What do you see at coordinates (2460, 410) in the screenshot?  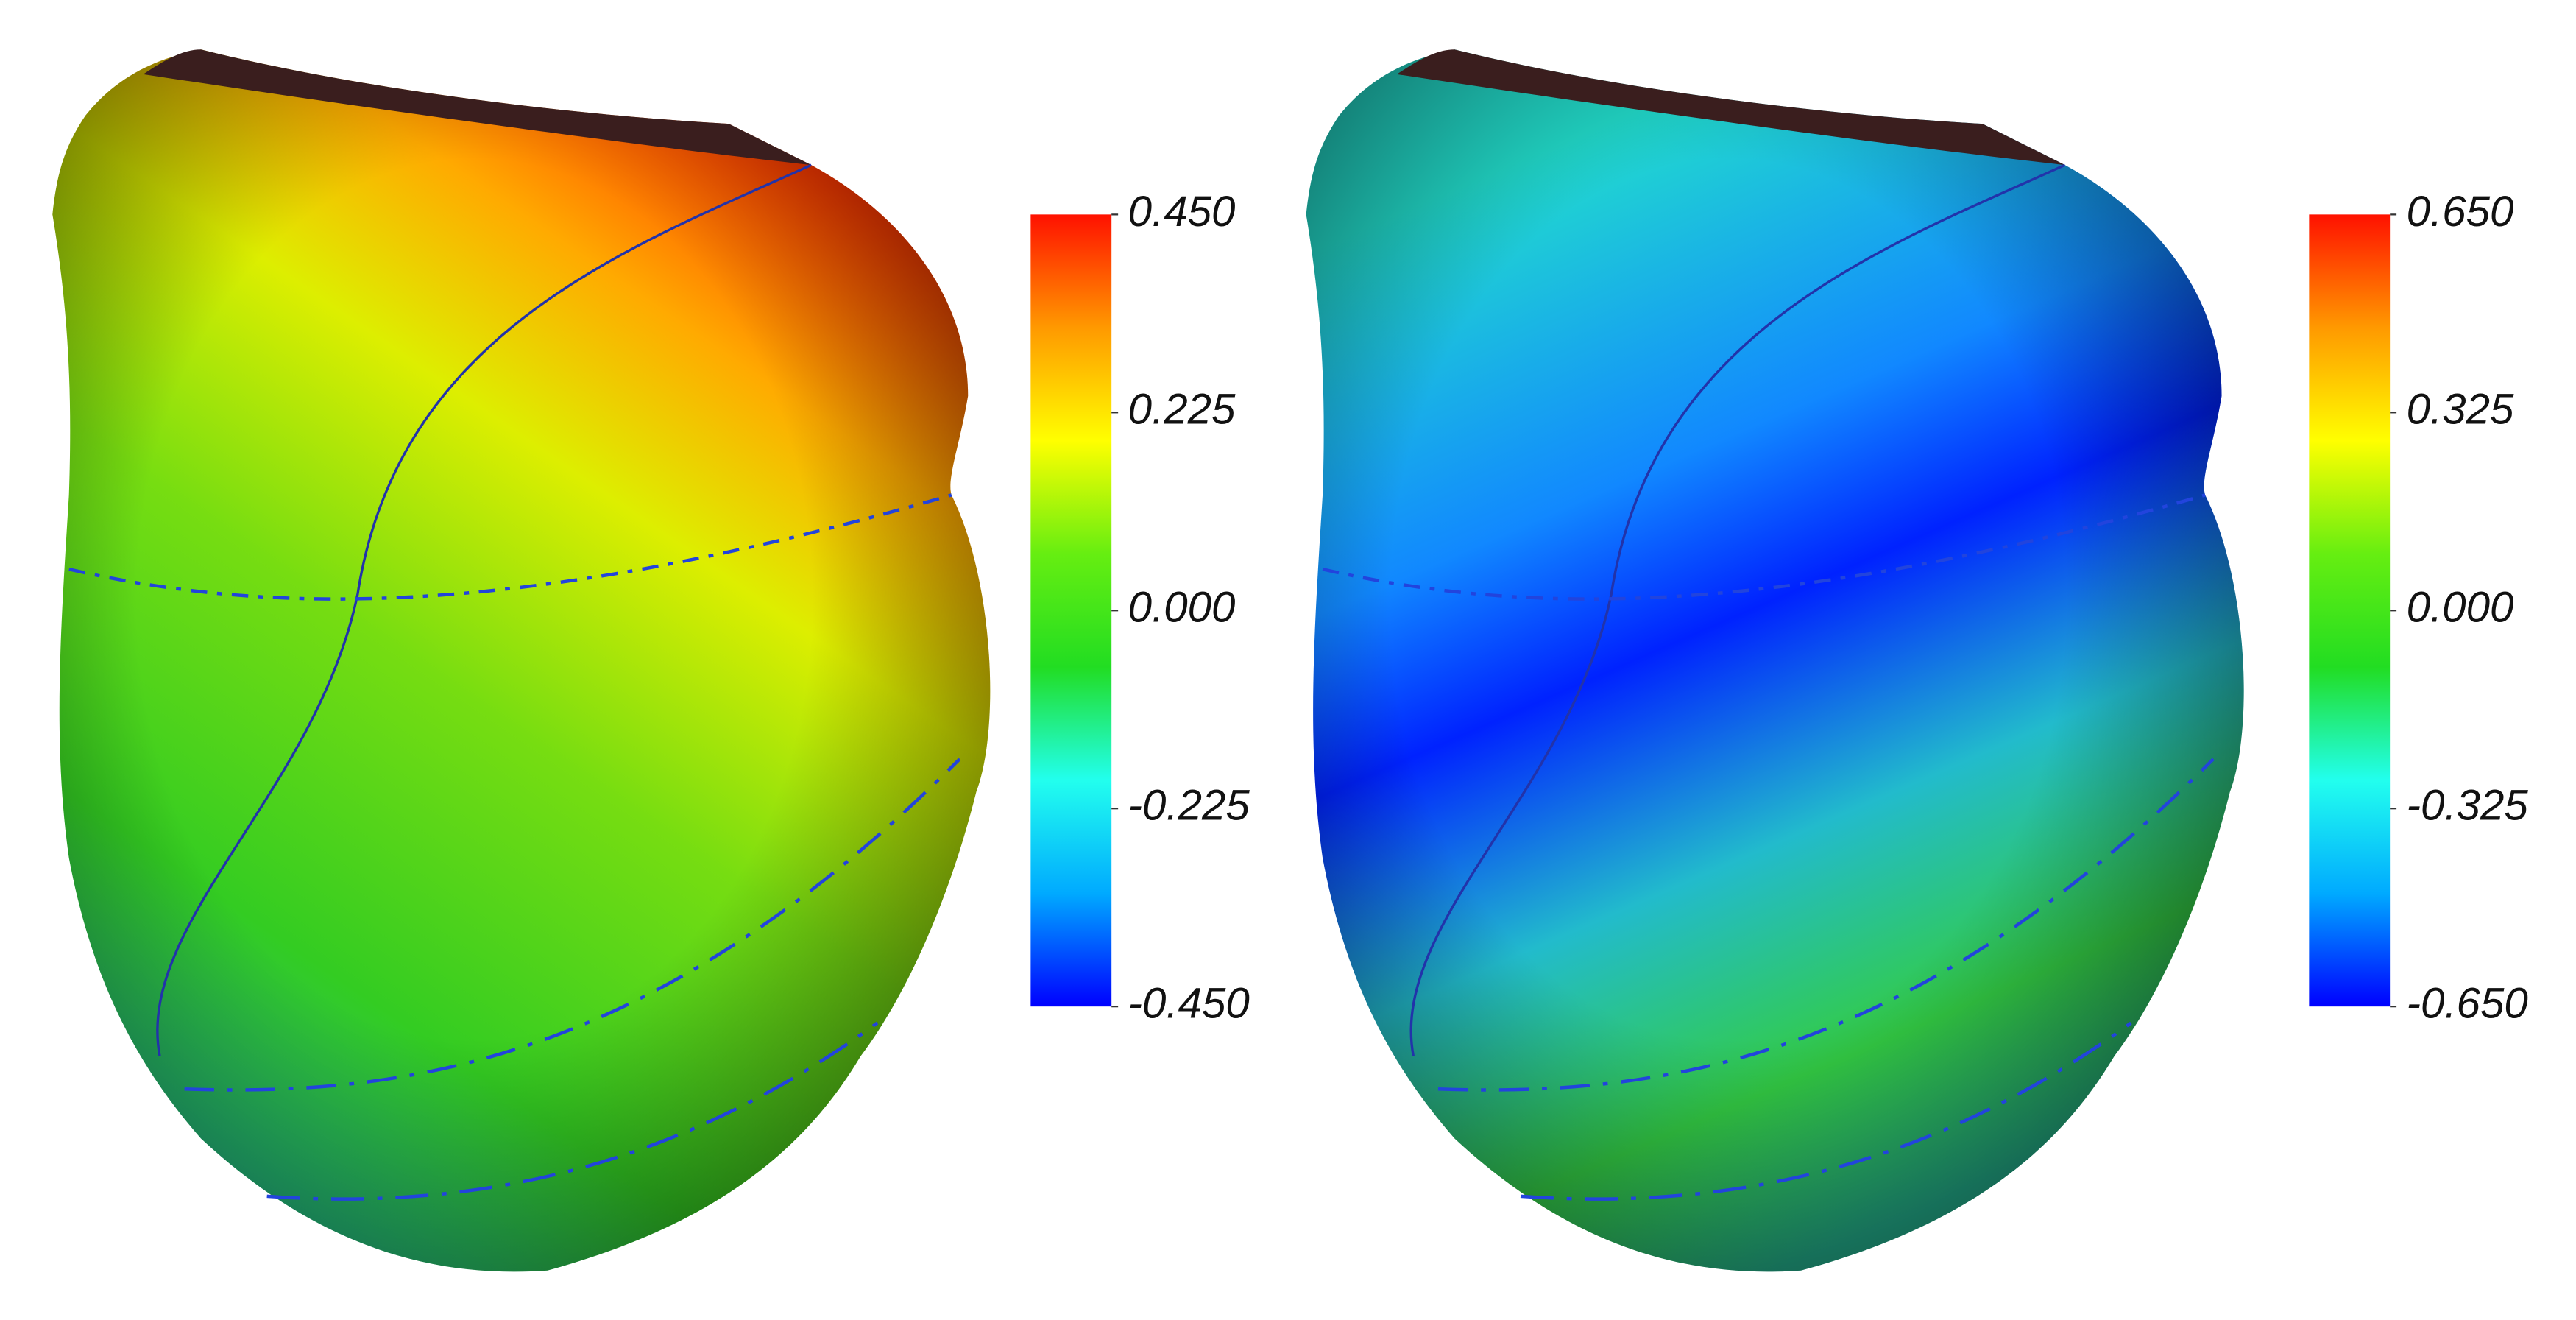 I see `tick-label: 0.325` at bounding box center [2460, 410].